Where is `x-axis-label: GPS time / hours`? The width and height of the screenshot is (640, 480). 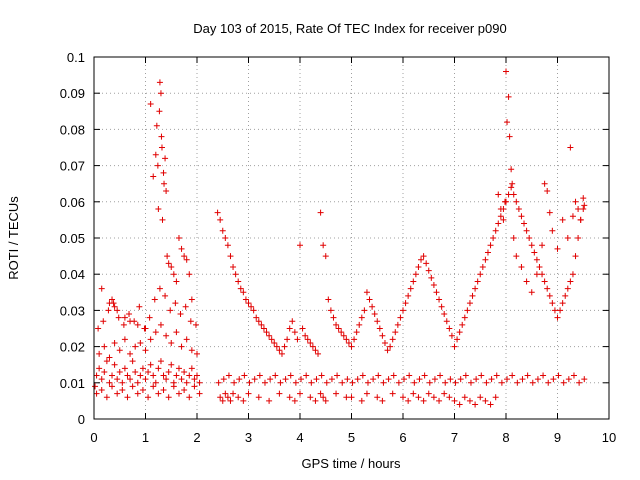
x-axis-label: GPS time / hours is located at coordinates (351, 463).